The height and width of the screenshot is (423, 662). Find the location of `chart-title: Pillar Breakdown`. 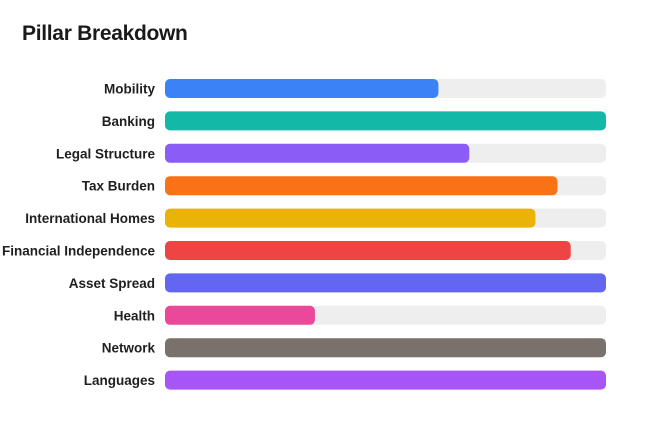

chart-title: Pillar Breakdown is located at coordinates (105, 33).